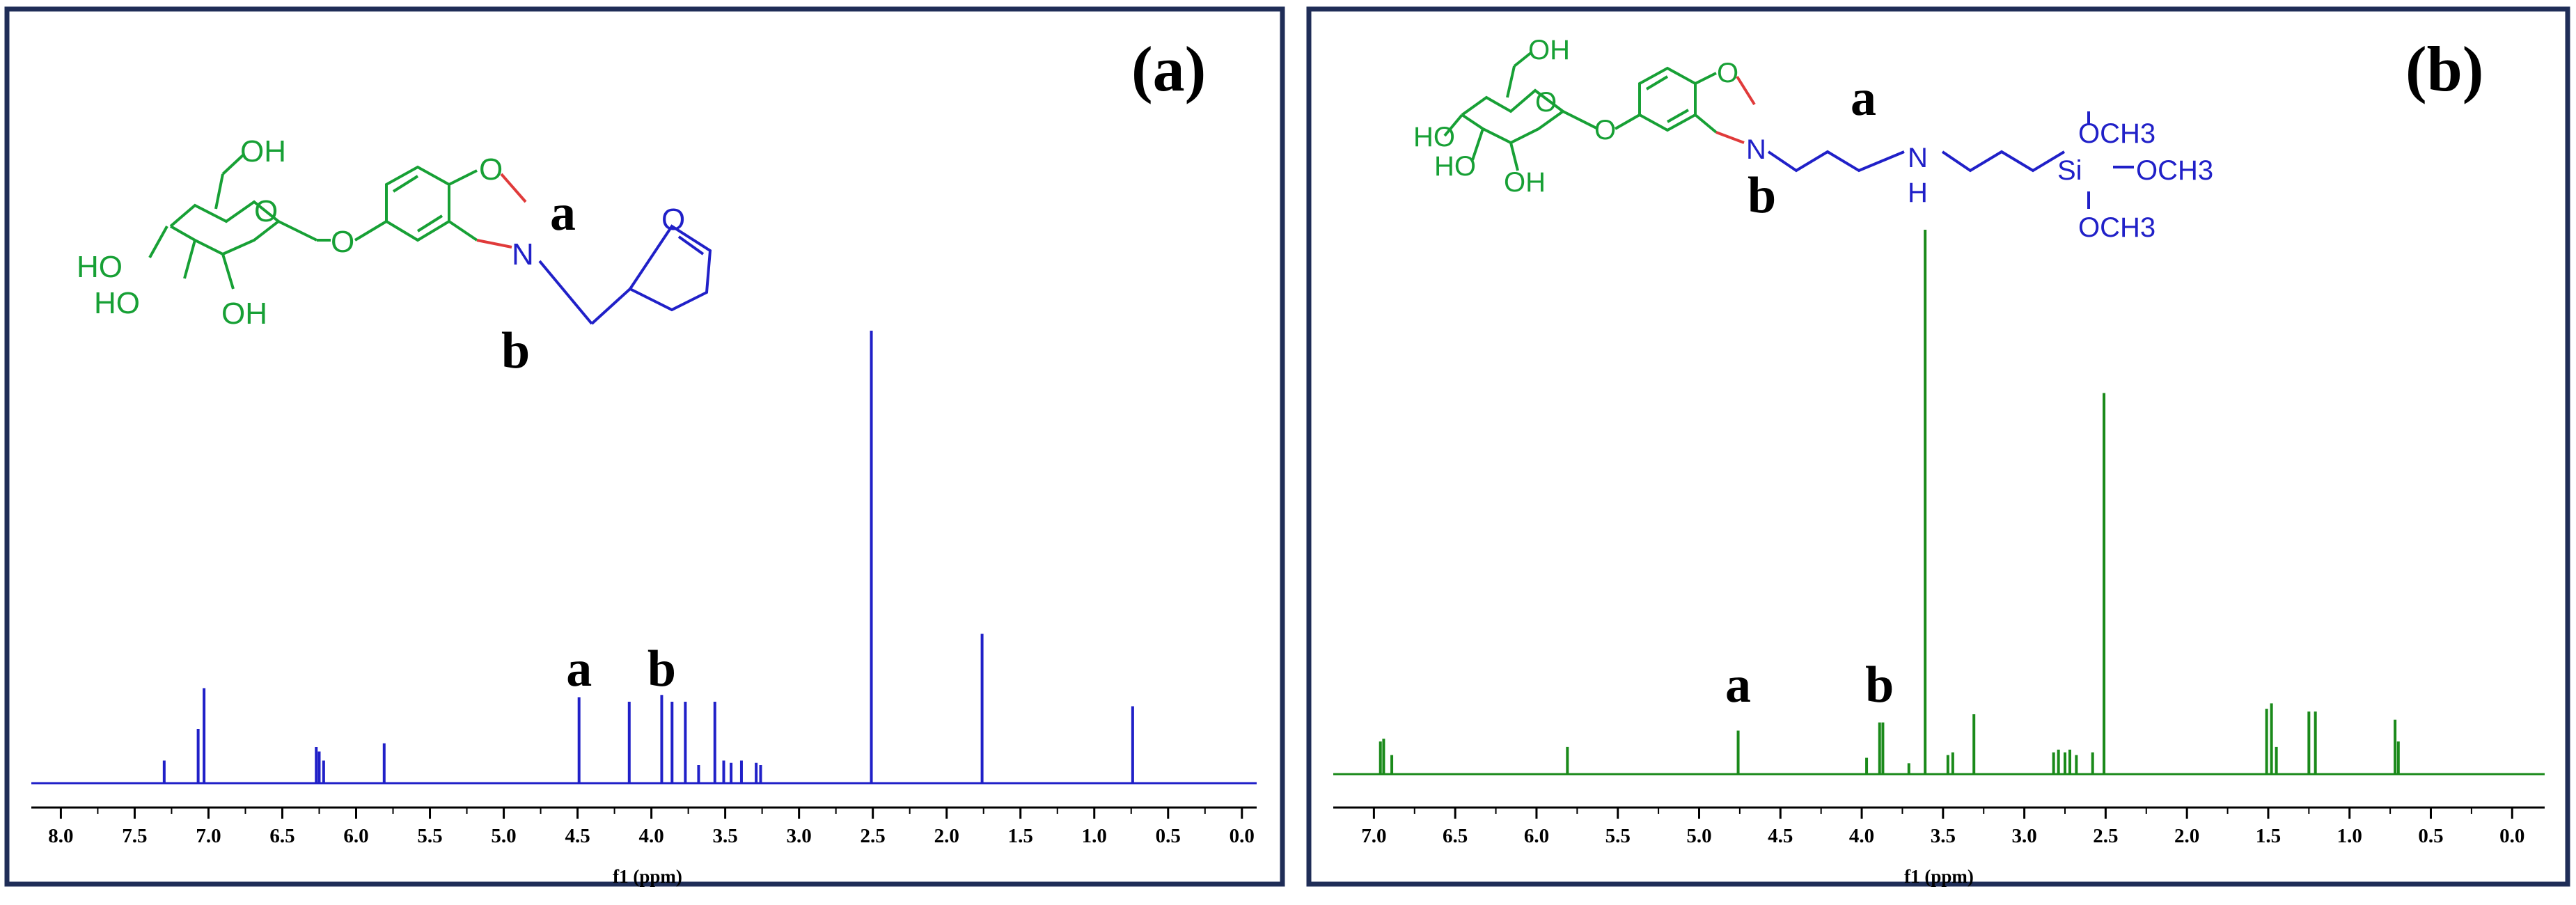 This screenshot has width=2576, height=905. What do you see at coordinates (1168, 68) in the screenshot?
I see `panel-a-label: (a)` at bounding box center [1168, 68].